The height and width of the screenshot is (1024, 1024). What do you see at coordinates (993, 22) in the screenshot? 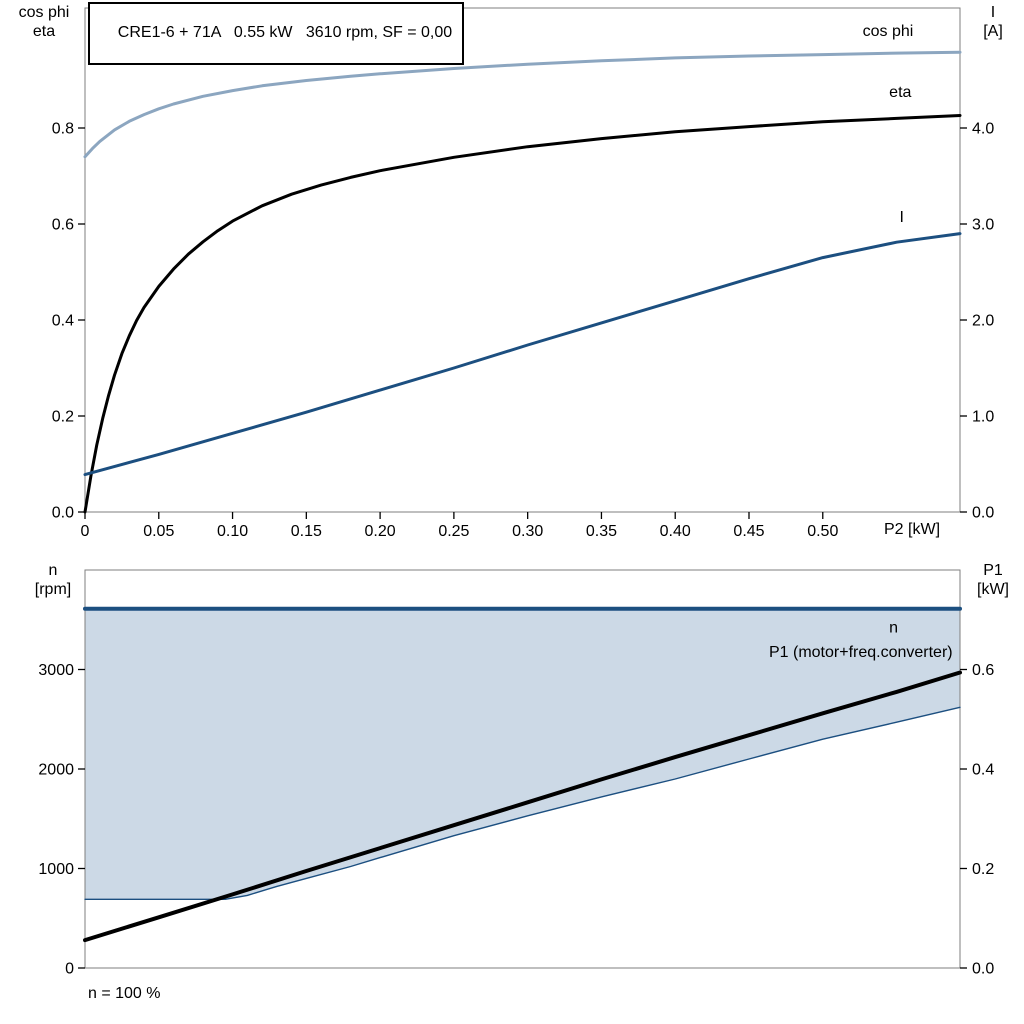
I see `top-chart-right-axis-label: I [A]` at bounding box center [993, 22].